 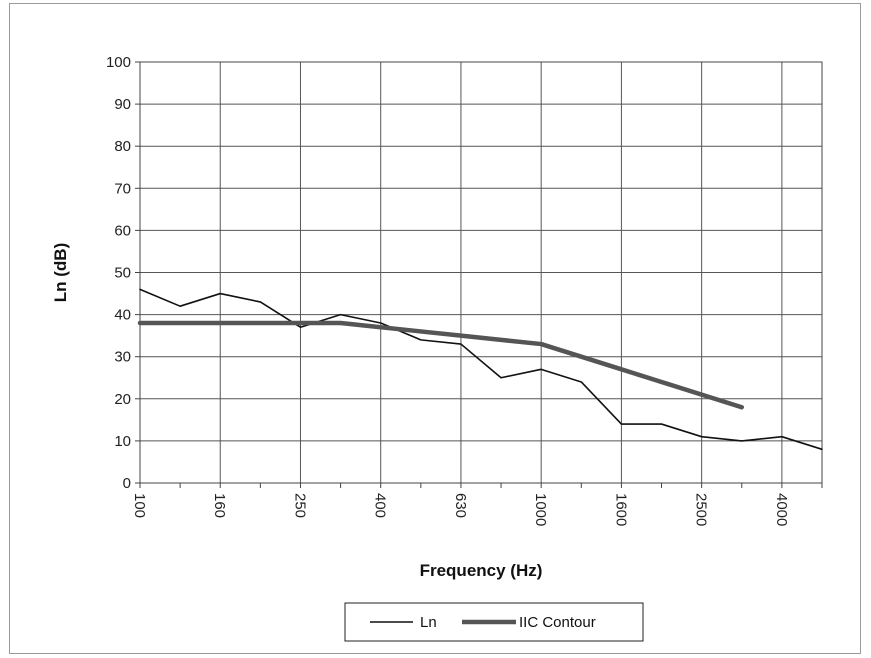 What do you see at coordinates (219, 505) in the screenshot?
I see `x-tick-label: 160` at bounding box center [219, 505].